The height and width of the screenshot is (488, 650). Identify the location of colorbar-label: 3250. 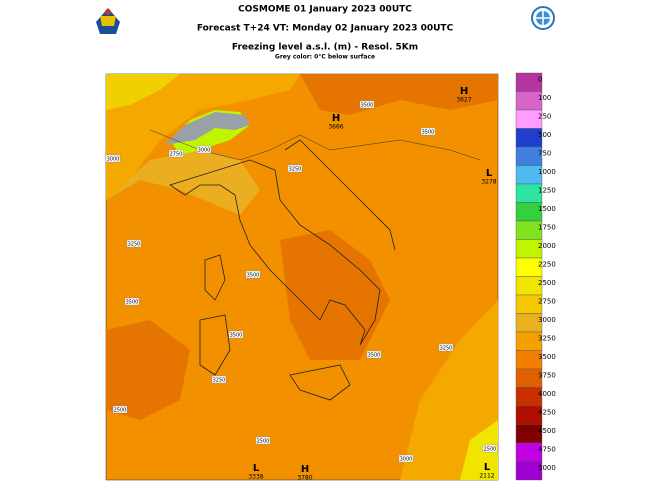
(547, 338).